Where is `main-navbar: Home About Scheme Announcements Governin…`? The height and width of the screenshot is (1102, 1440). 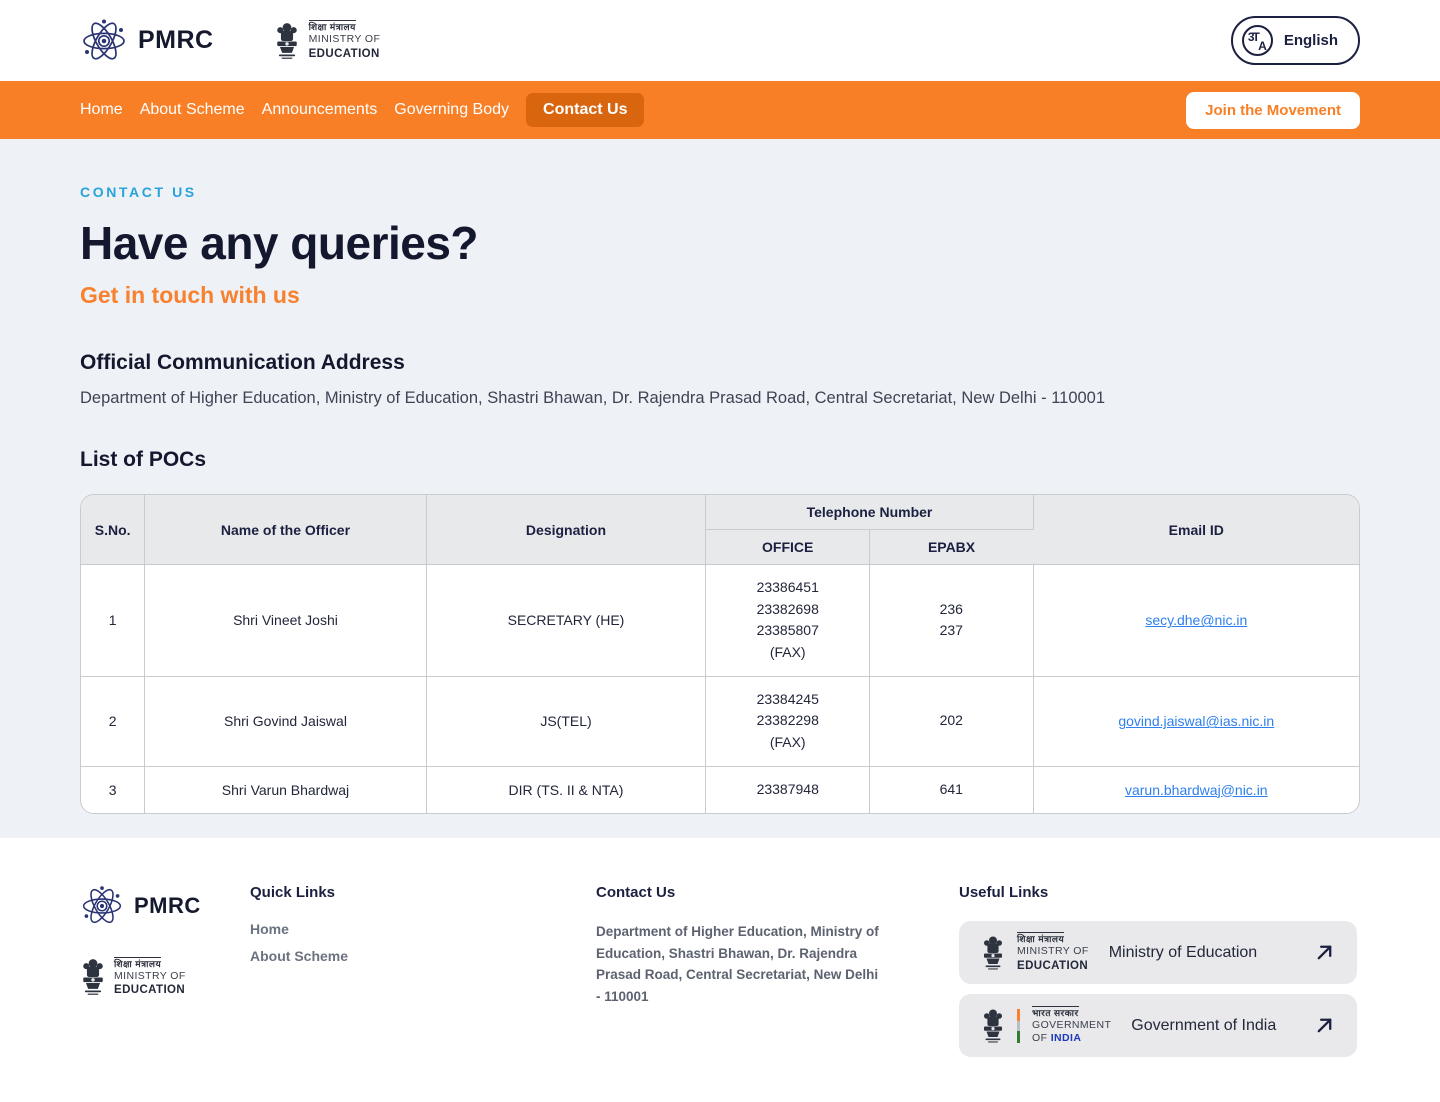
main-navbar: Home About Scheme Announcements Governin… is located at coordinates (720, 110).